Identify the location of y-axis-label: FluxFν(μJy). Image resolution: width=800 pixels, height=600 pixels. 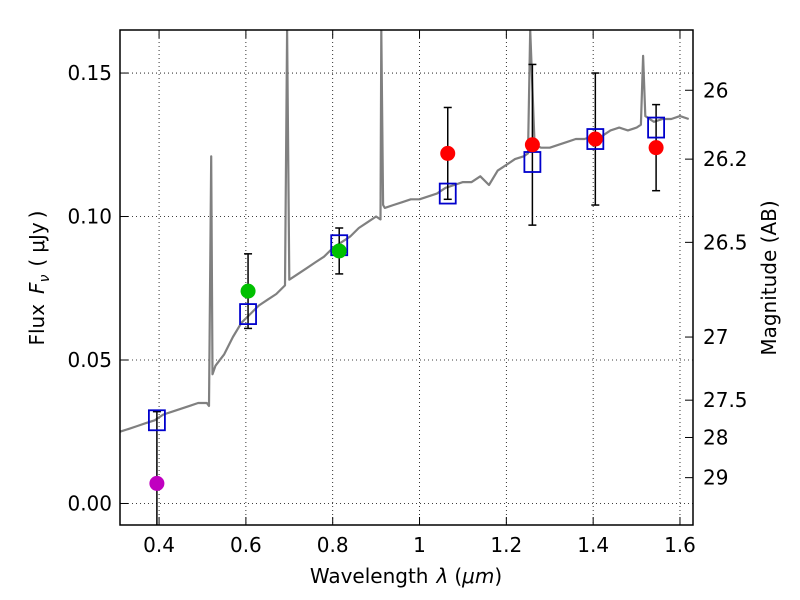
(39, 277).